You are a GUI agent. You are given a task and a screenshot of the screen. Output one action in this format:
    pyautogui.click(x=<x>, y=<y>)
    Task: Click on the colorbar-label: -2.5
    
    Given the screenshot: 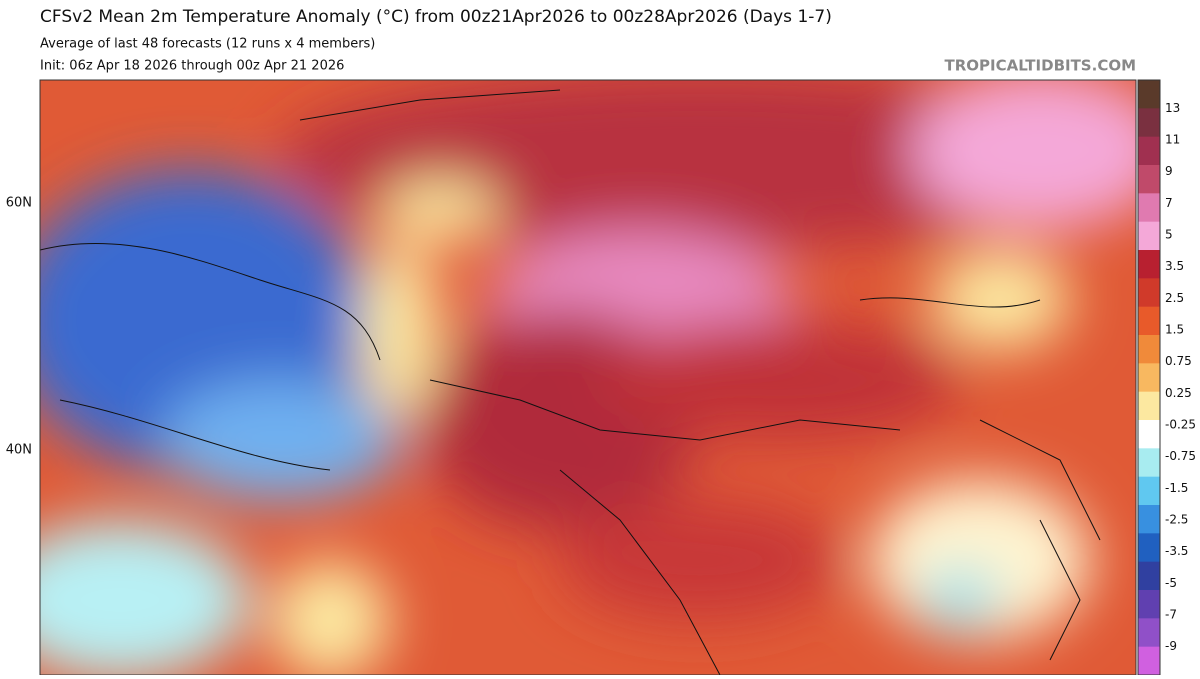 What is the action you would take?
    pyautogui.click(x=1176, y=520)
    